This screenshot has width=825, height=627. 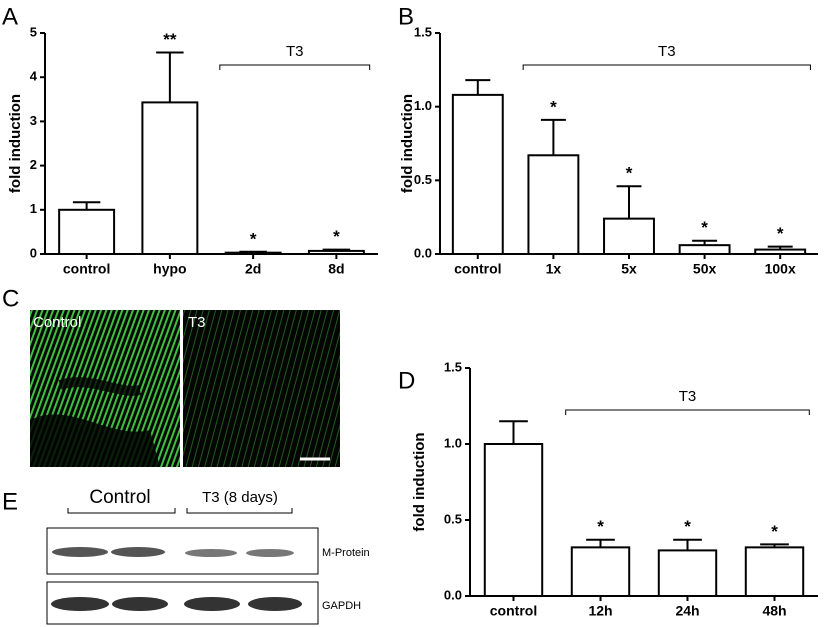 What do you see at coordinates (33, 164) in the screenshot?
I see `y-tick-label: 2` at bounding box center [33, 164].